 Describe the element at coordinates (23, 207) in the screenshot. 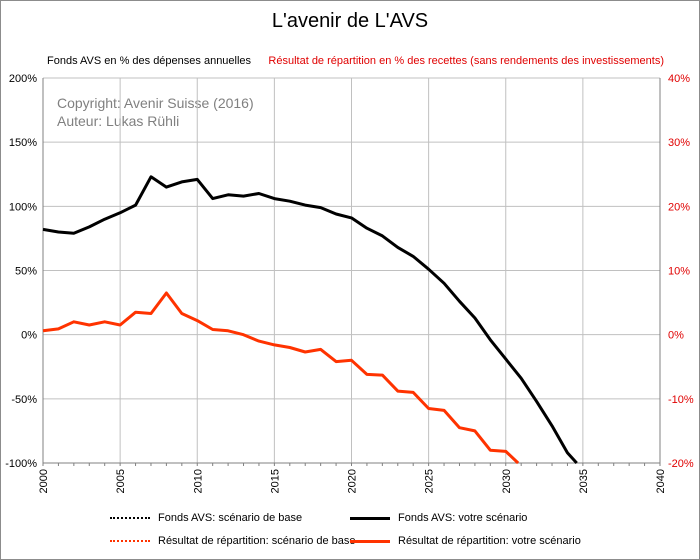

I see `y-tick-label-left: 100%` at that location.